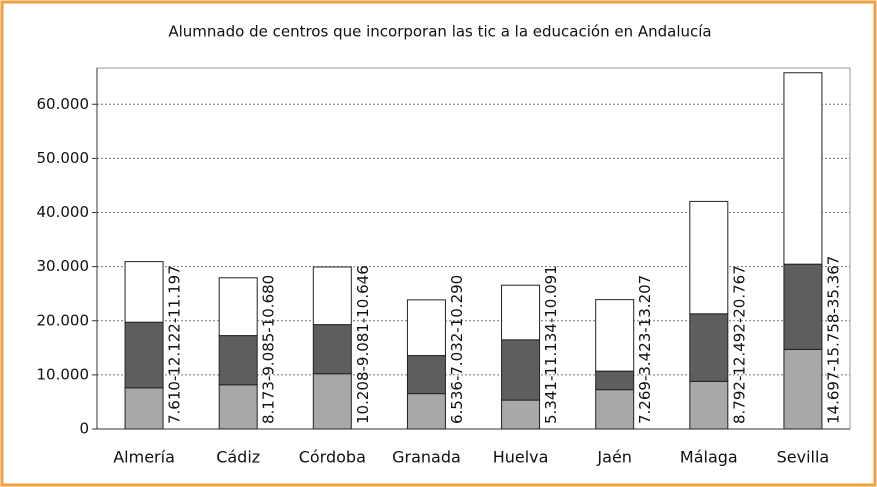 The height and width of the screenshot is (487, 877). I want to click on y-tick-label: 40.000, so click(63, 212).